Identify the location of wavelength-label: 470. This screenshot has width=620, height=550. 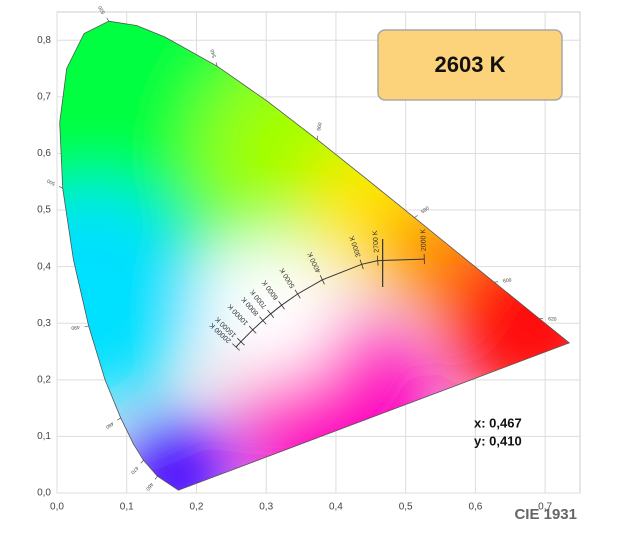
(134, 470).